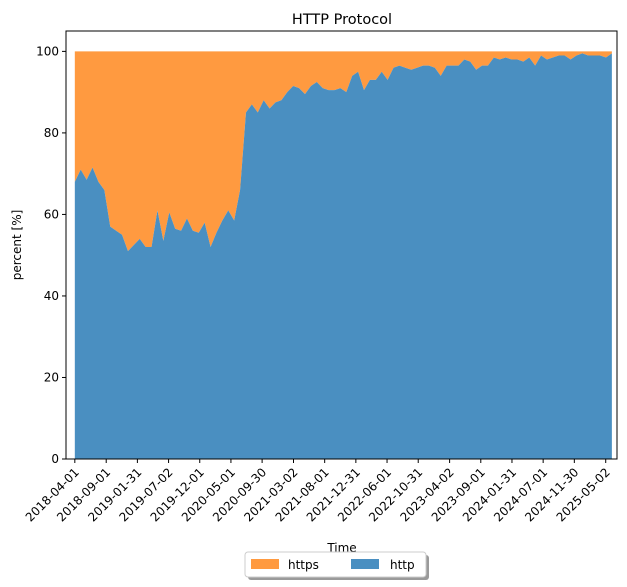  Describe the element at coordinates (51, 377) in the screenshot. I see `y-tick-label: 20` at that location.